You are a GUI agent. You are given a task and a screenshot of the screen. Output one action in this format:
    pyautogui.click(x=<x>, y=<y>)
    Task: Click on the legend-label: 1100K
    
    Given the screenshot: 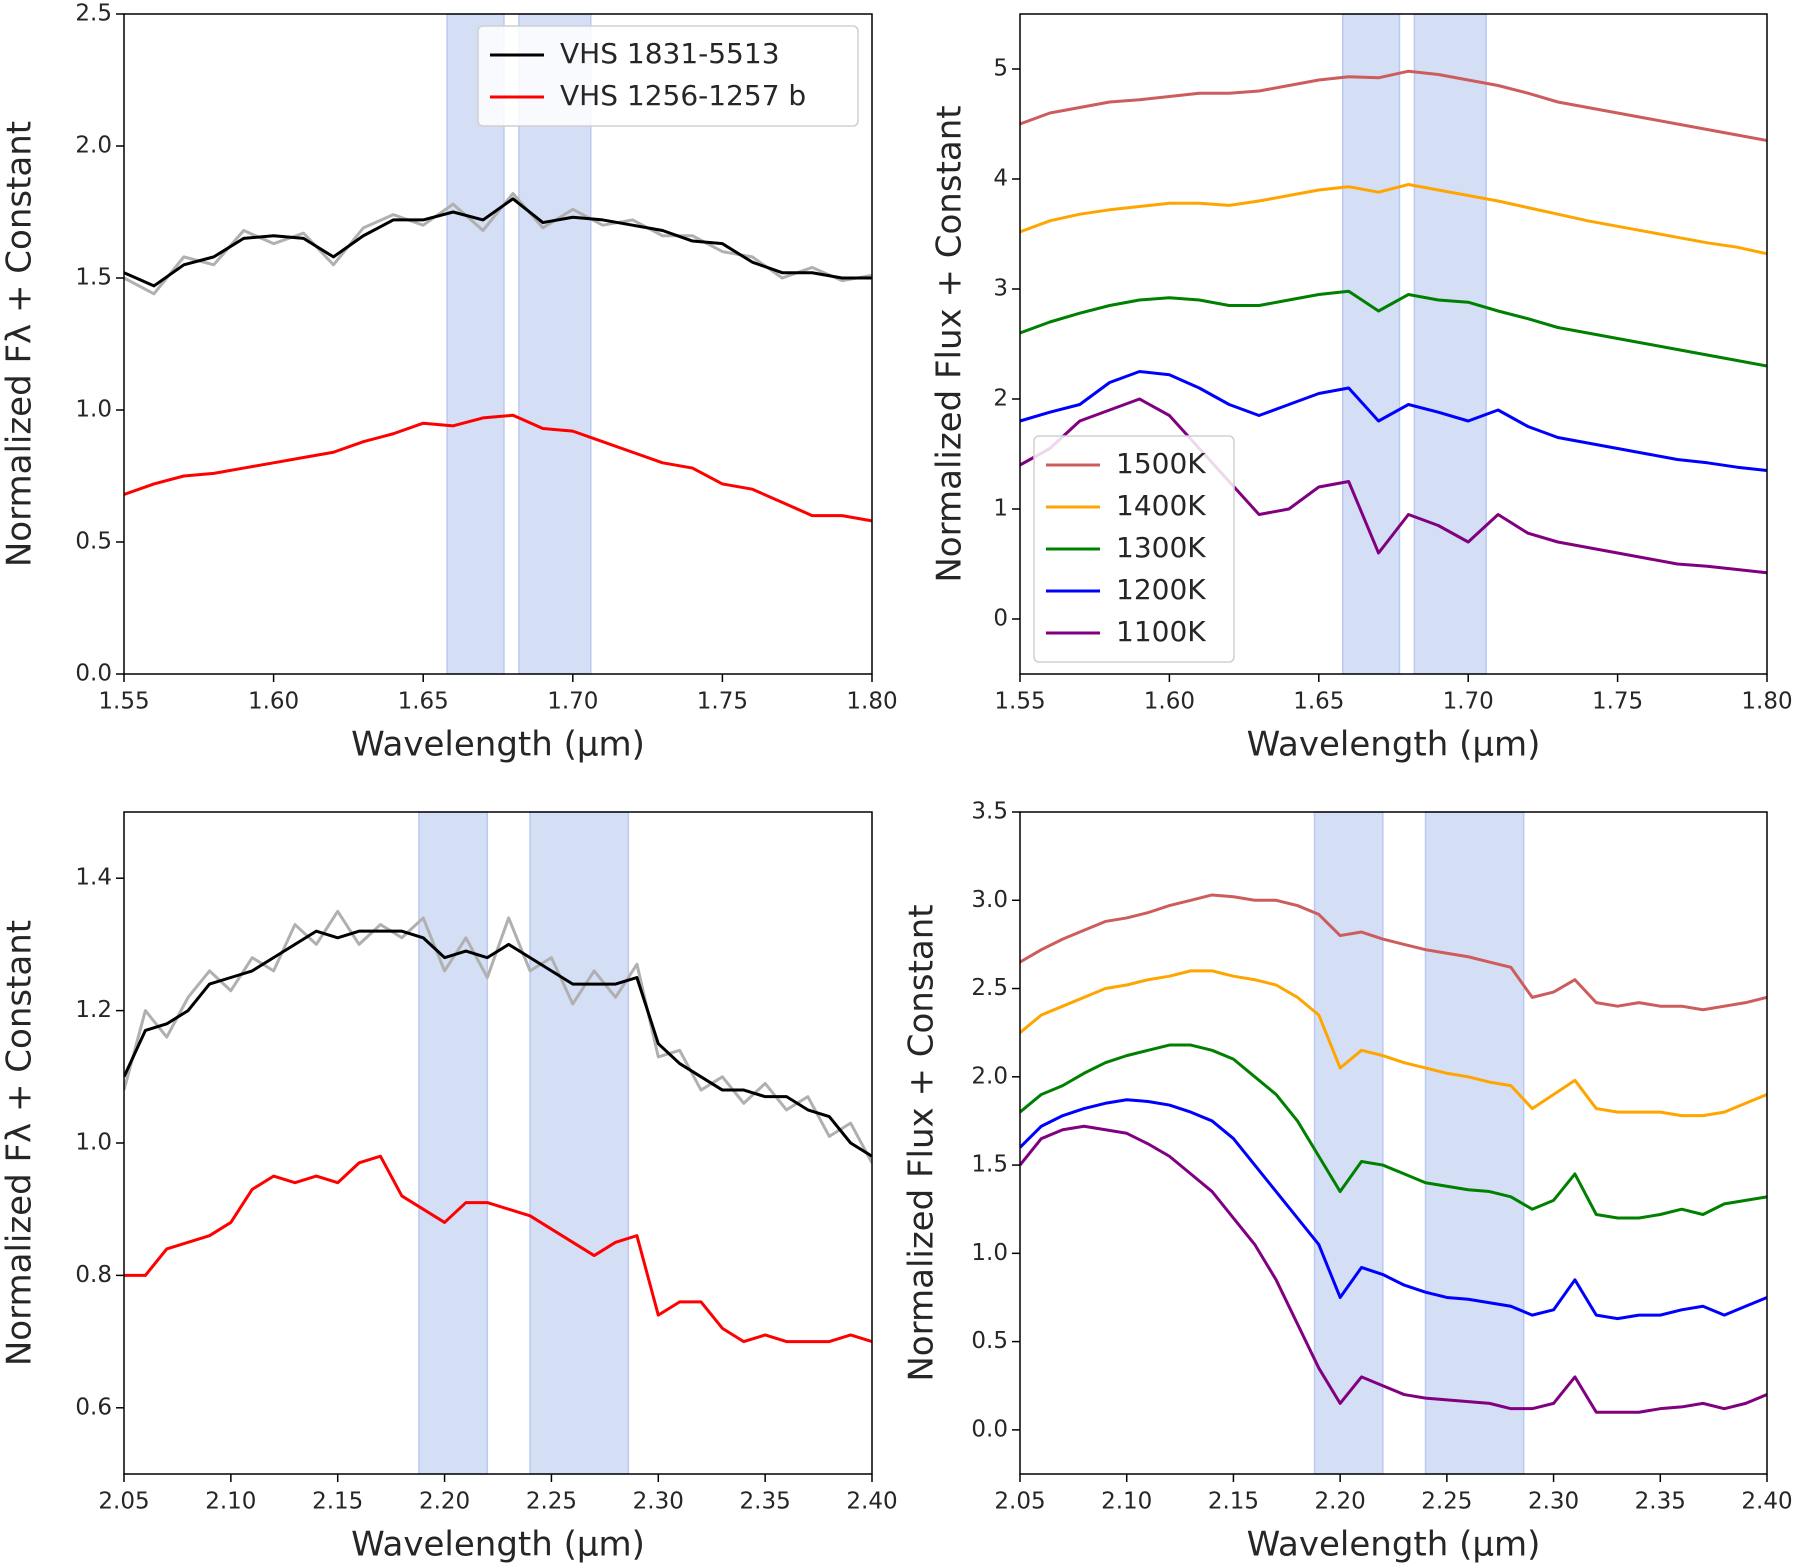 What is the action you would take?
    pyautogui.click(x=1161, y=631)
    